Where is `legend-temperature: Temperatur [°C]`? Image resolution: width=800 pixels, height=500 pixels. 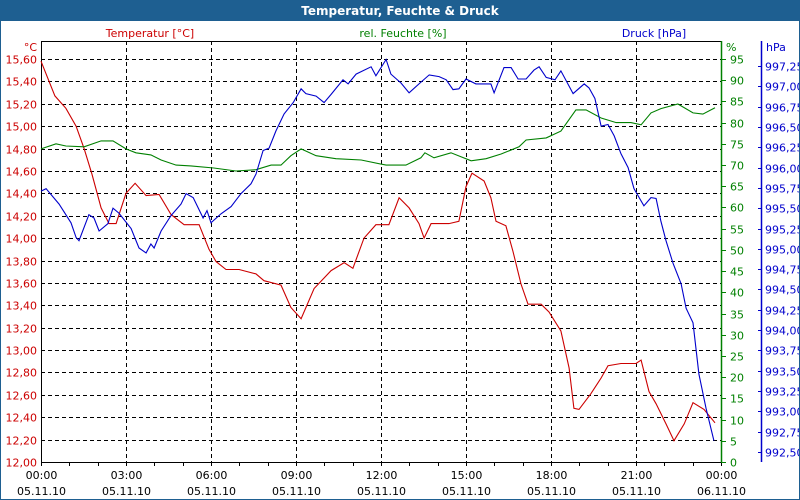 legend-temperature: Temperatur [°C] is located at coordinates (149, 33).